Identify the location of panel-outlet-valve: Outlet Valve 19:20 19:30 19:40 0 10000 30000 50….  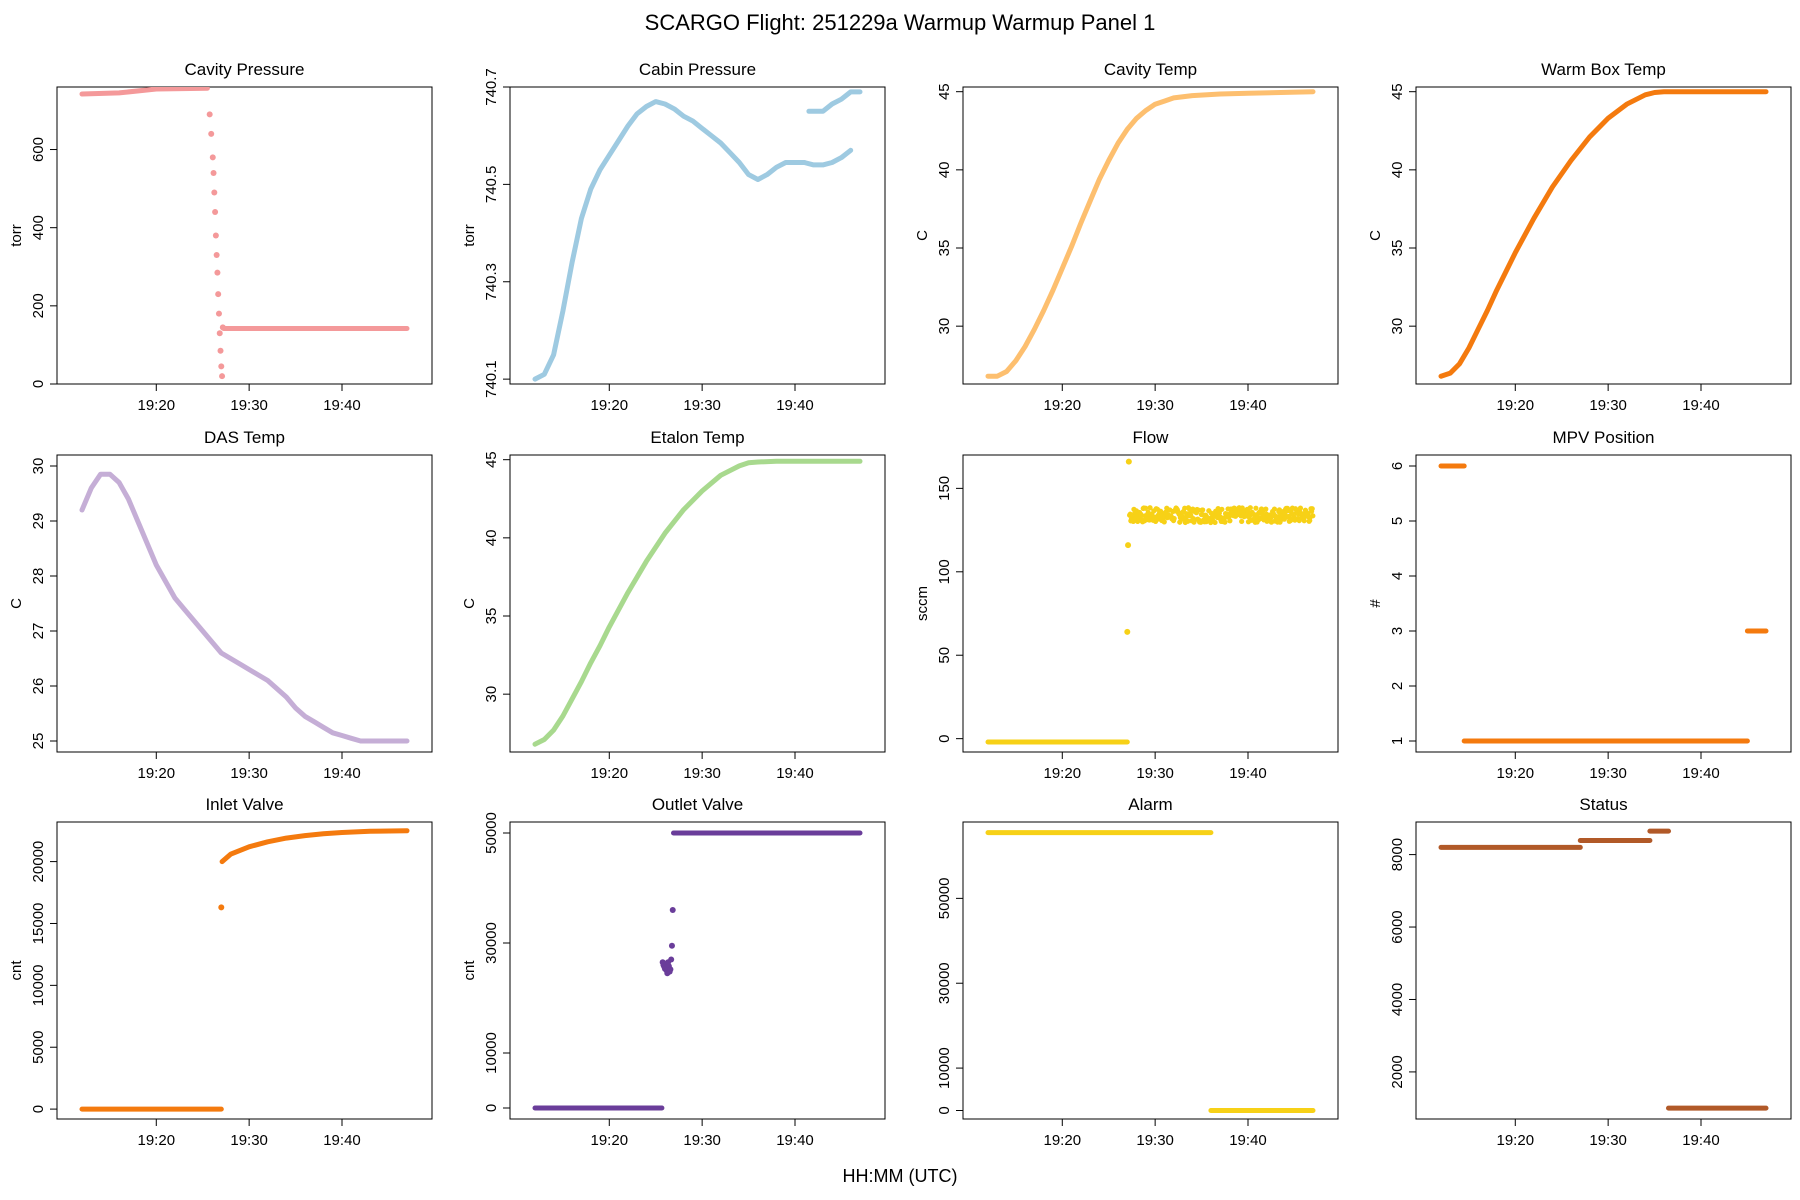
(673, 972).